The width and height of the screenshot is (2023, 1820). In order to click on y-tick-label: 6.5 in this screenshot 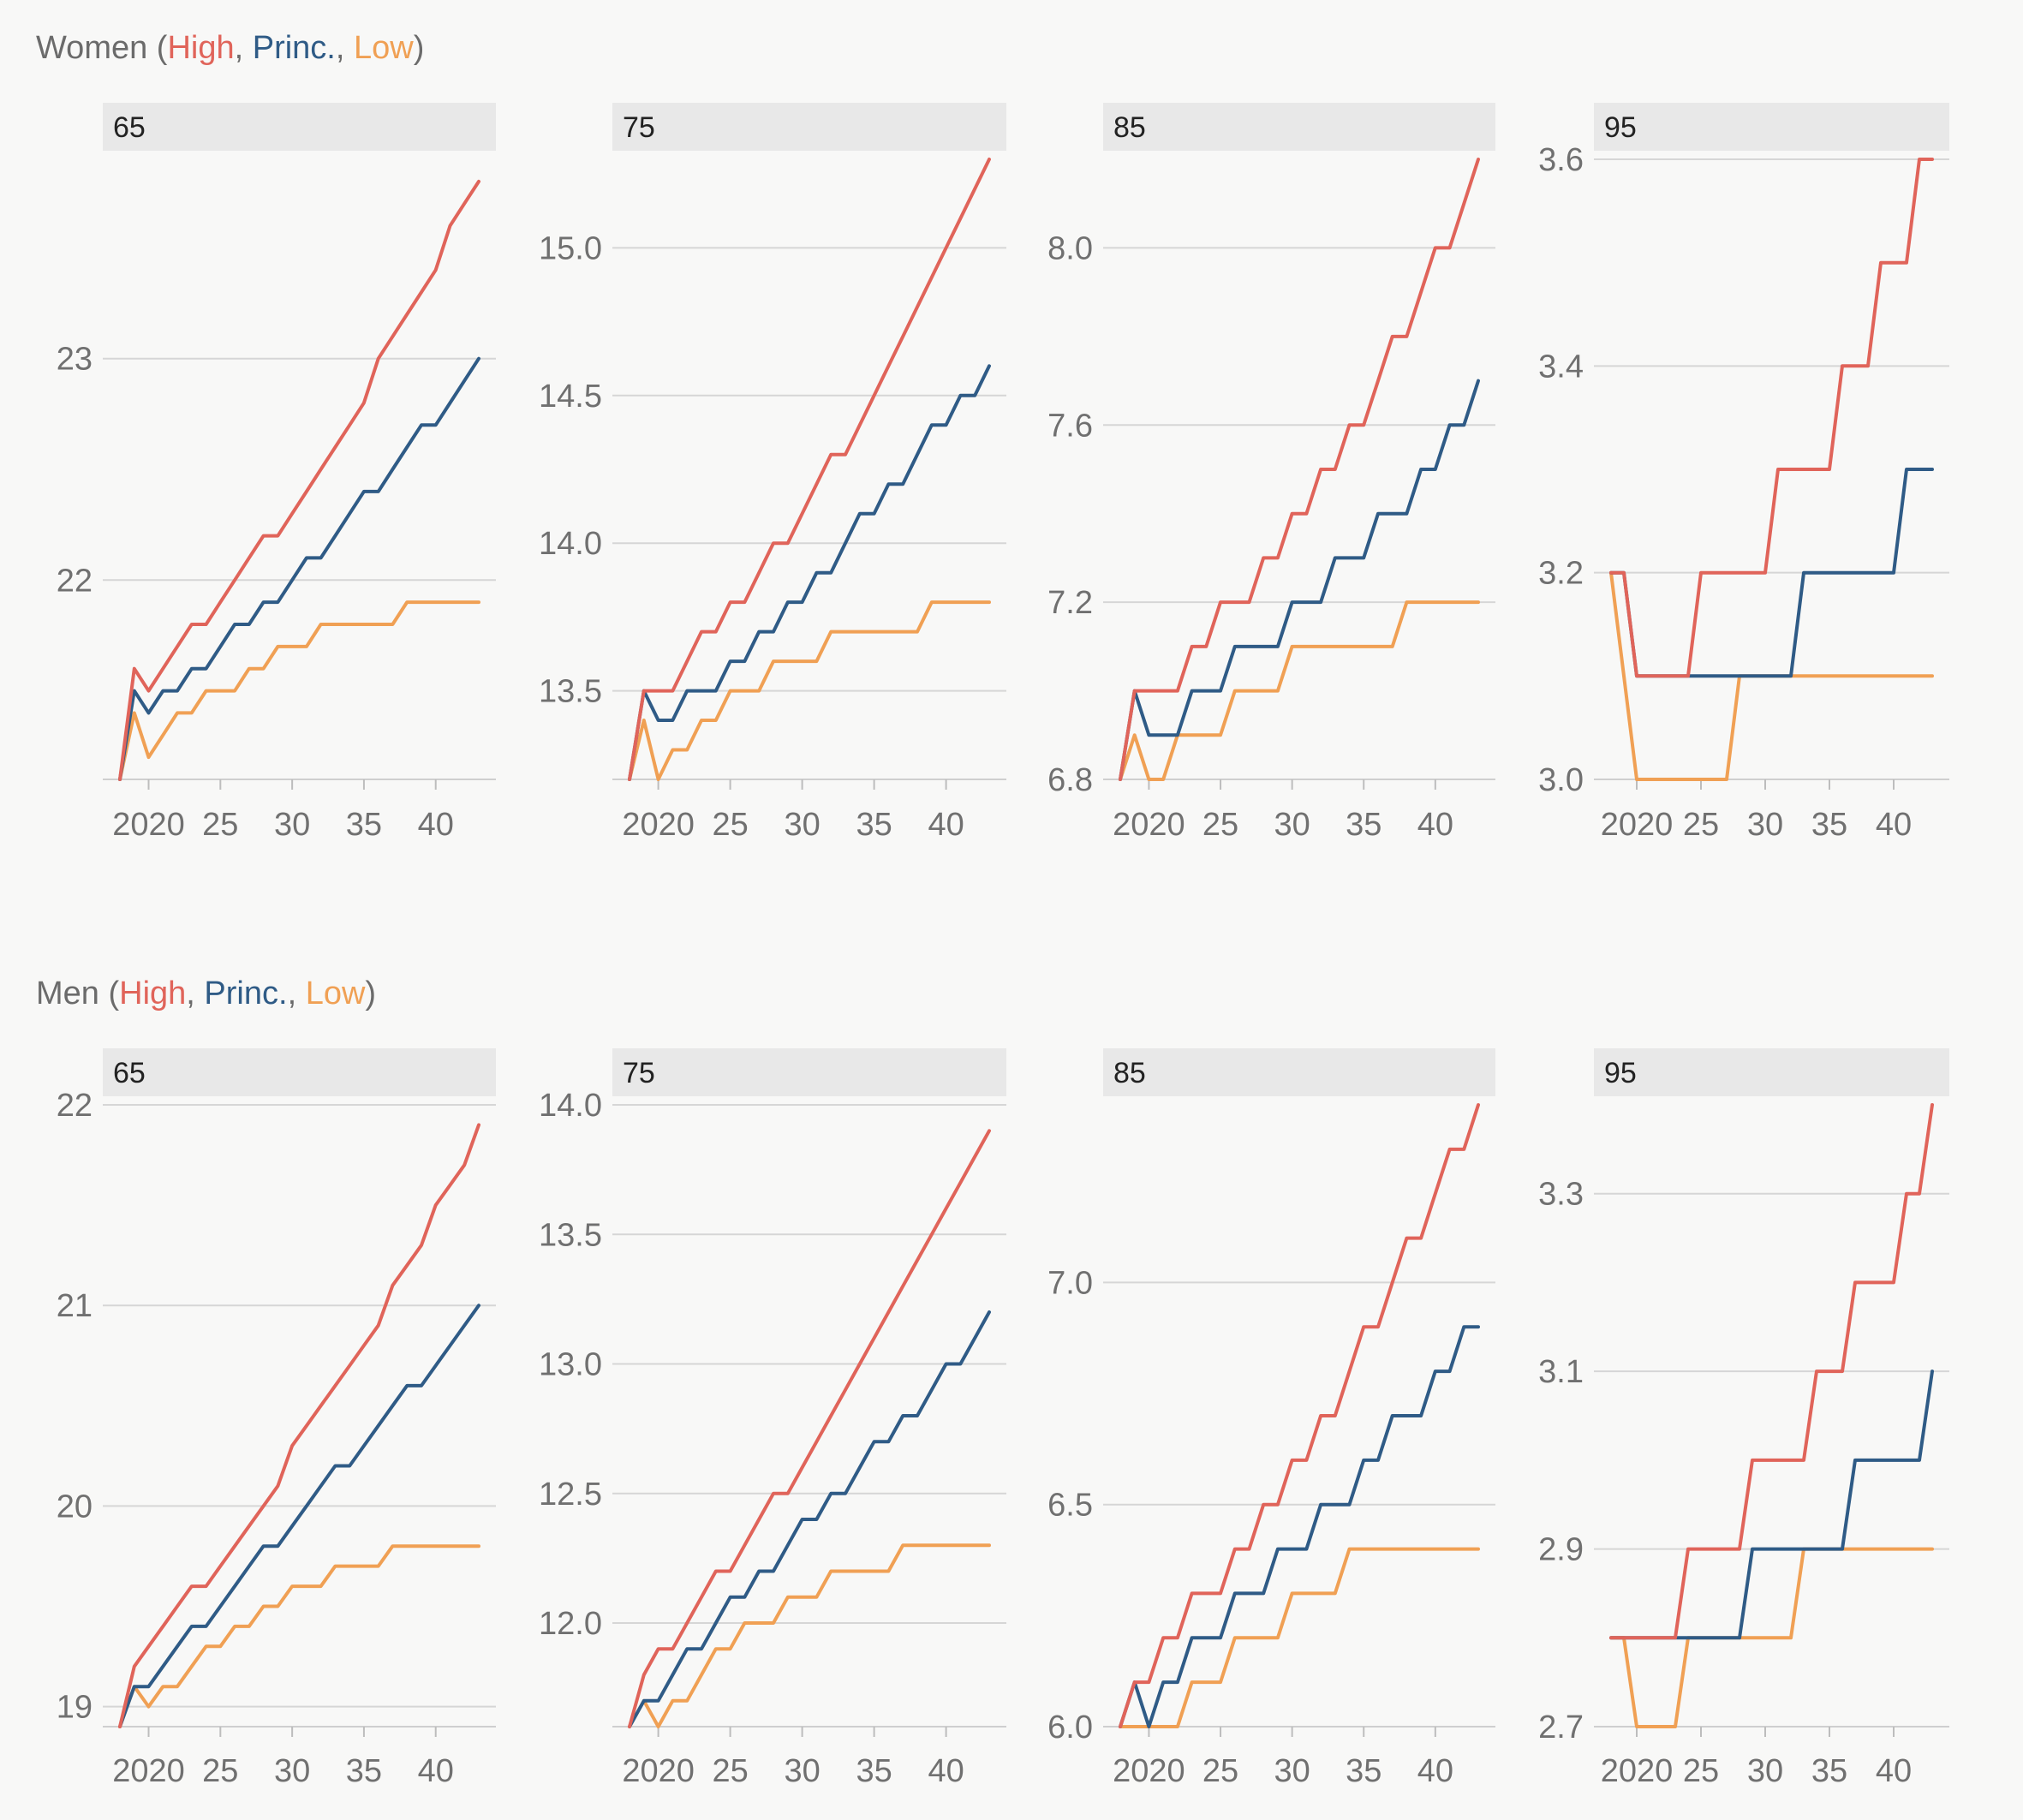, I will do `click(1070, 1506)`.